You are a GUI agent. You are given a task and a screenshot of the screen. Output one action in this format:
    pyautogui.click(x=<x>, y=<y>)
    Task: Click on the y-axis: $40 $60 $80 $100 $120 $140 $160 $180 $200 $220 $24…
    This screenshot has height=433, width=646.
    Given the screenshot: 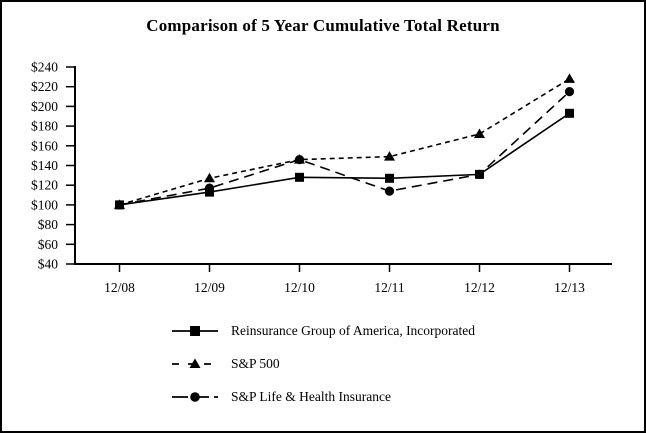 What is the action you would take?
    pyautogui.click(x=53, y=166)
    